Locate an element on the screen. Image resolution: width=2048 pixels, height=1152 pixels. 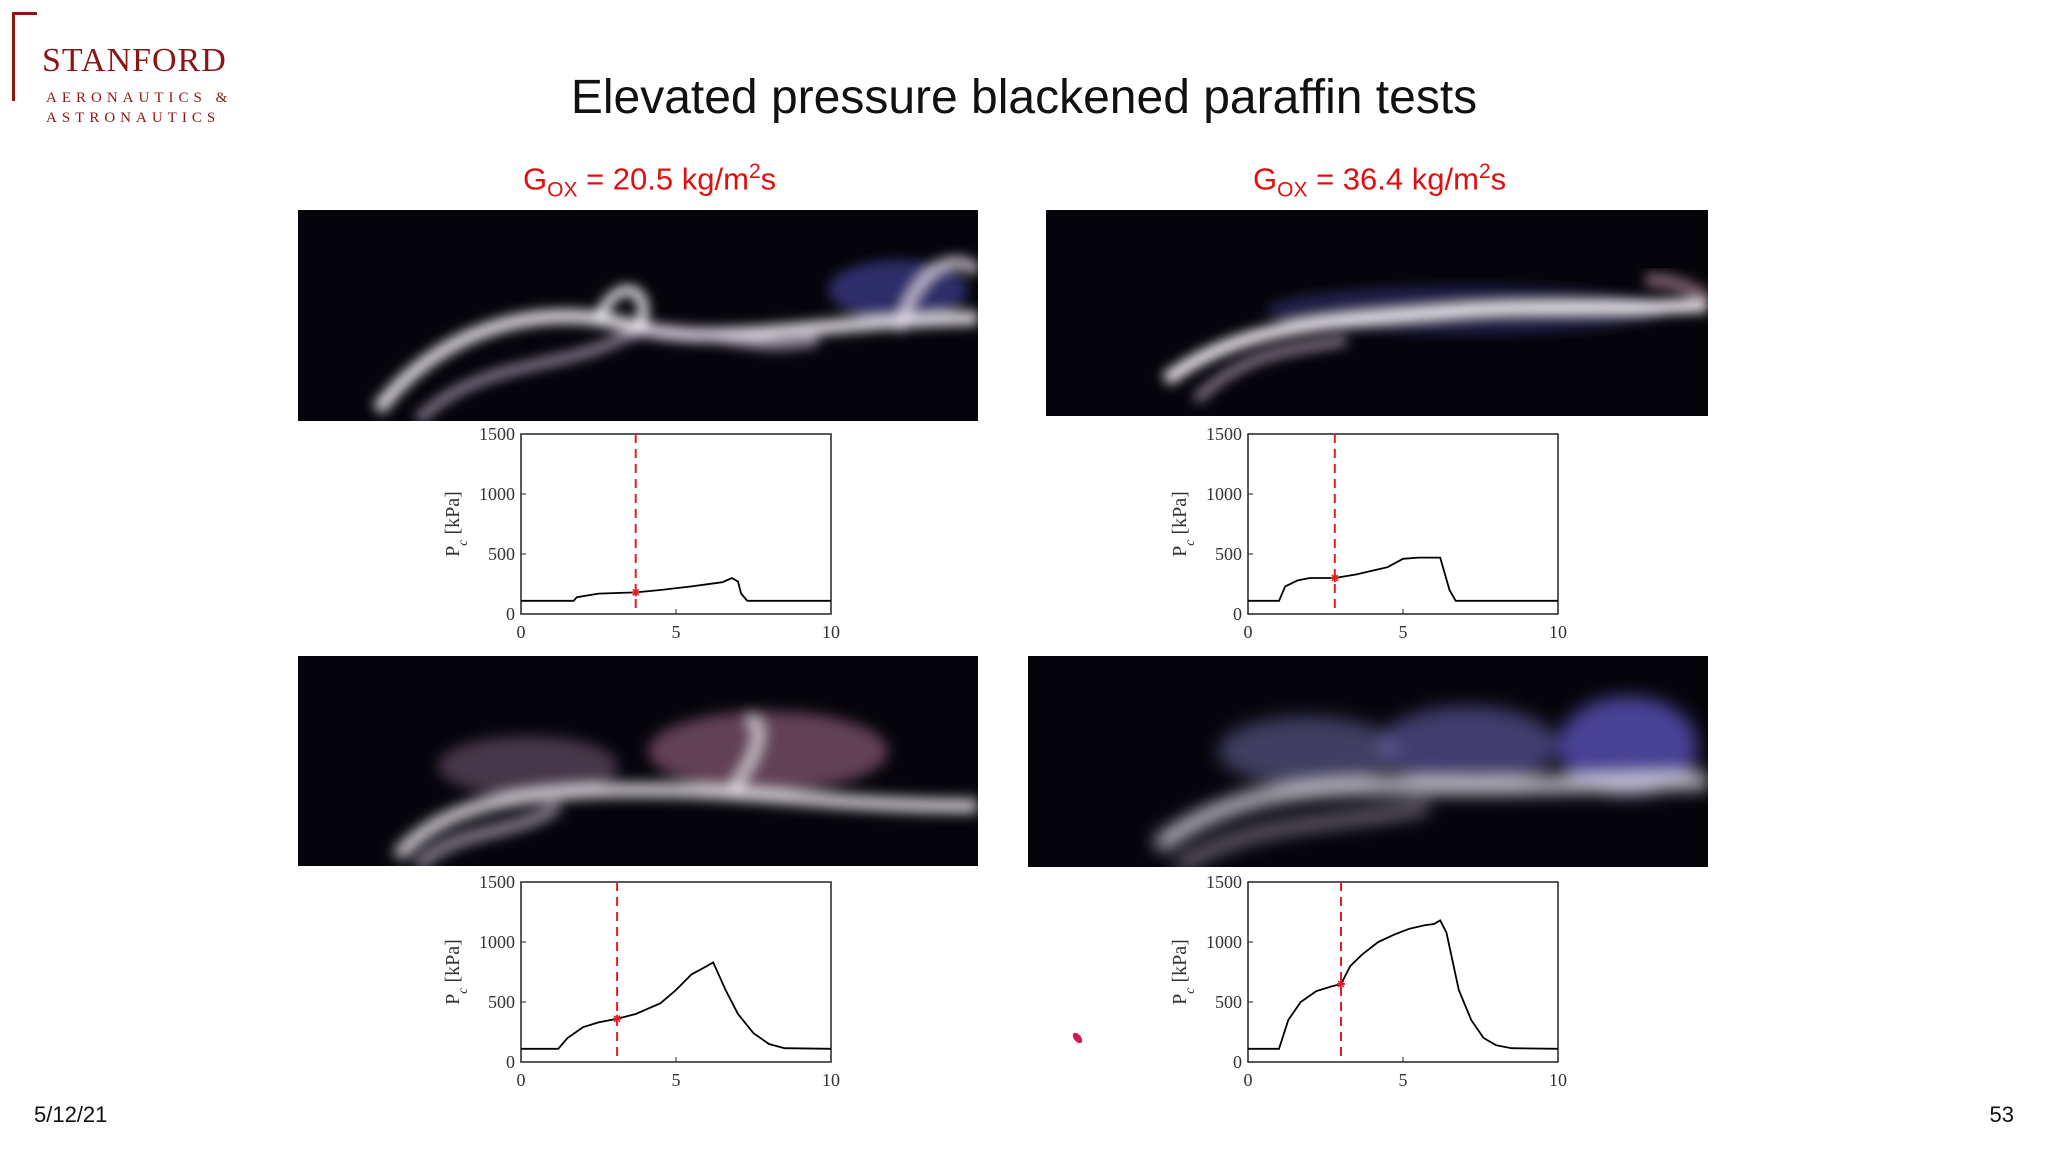
pressure-chart-top-left: 0 5 10 0 500 1000 1500 Pc [kPa] is located at coordinates (641, 534).